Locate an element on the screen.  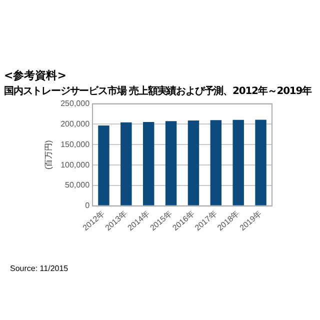
y-tick-label: 200,000 is located at coordinates (75, 123).